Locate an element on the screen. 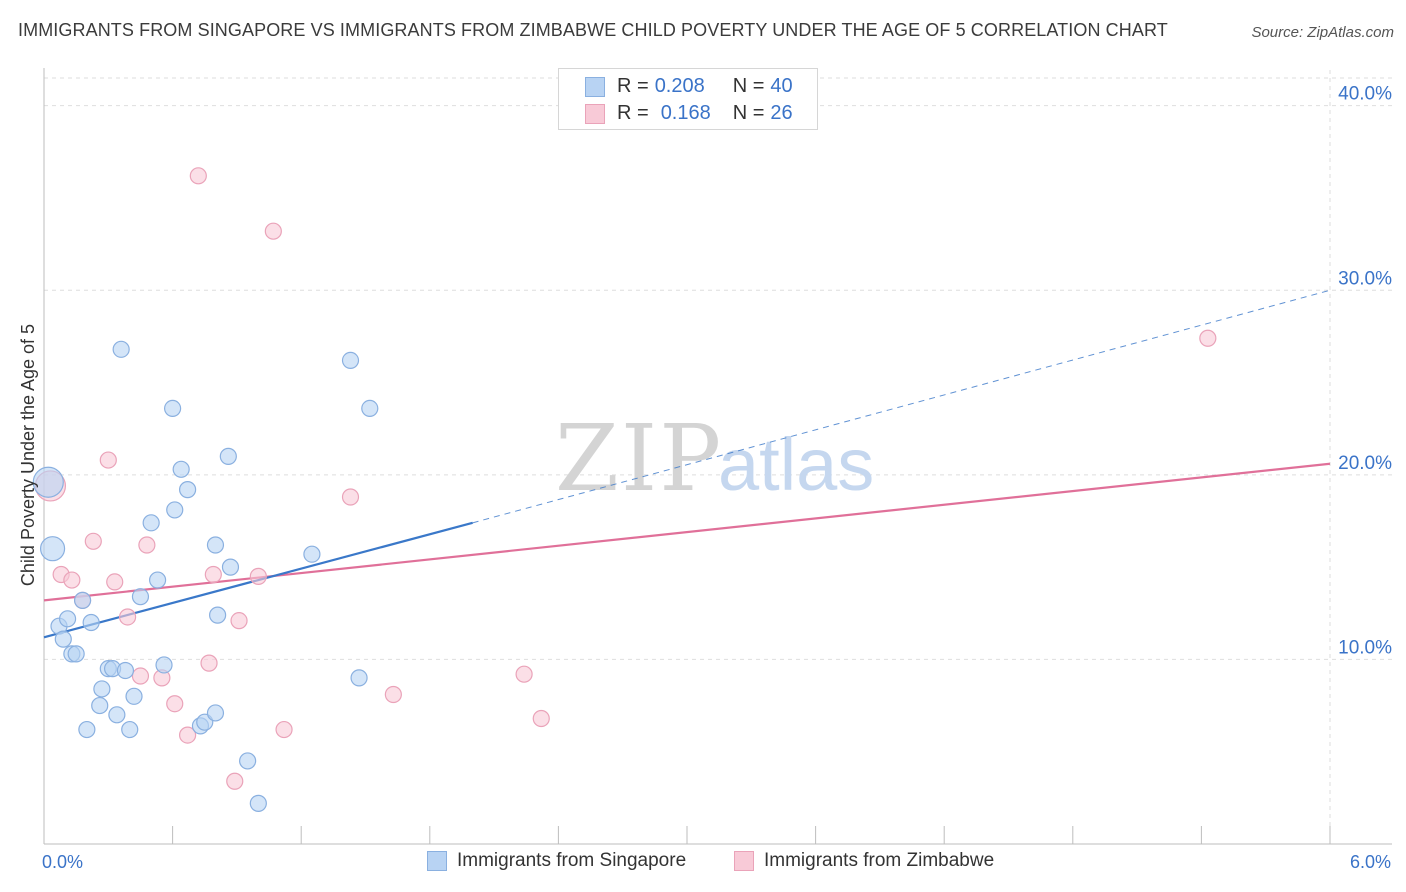 This screenshot has height=892, width=1406. legend-n-value: 40 is located at coordinates (781, 86).